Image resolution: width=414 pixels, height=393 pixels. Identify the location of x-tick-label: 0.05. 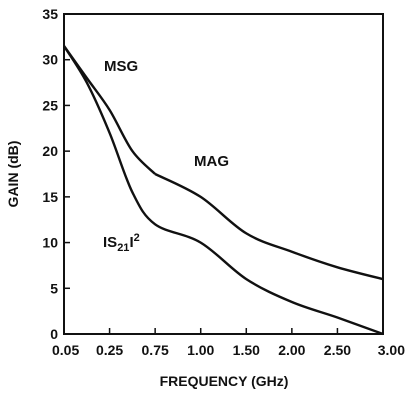
(65, 350).